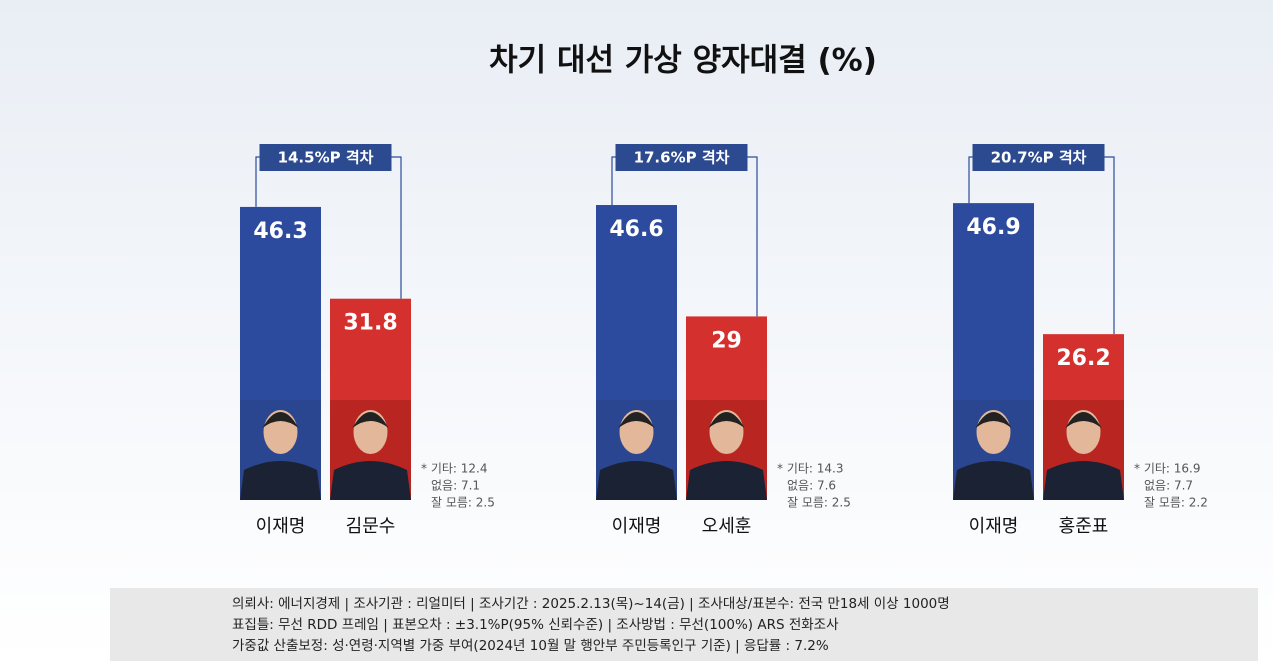 This screenshot has height=661, width=1273. I want to click on chart-title: 차기 대선 가상 양자대결 (%), so click(683, 61).